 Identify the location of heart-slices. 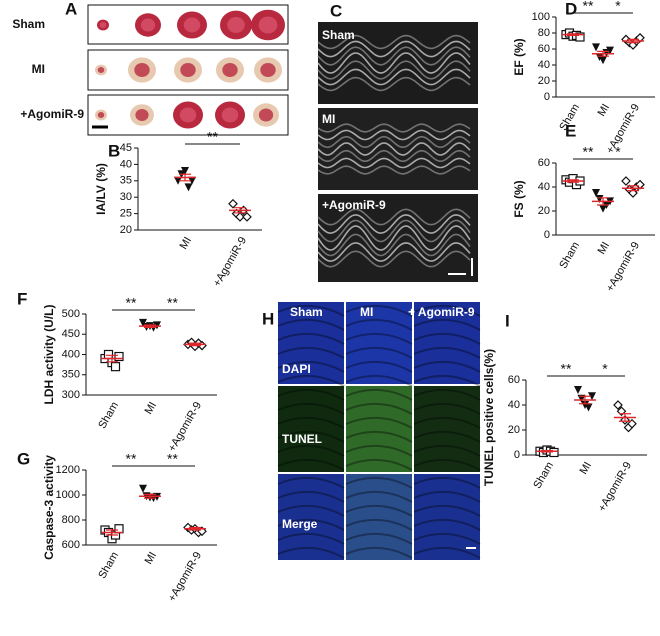
(190, 69).